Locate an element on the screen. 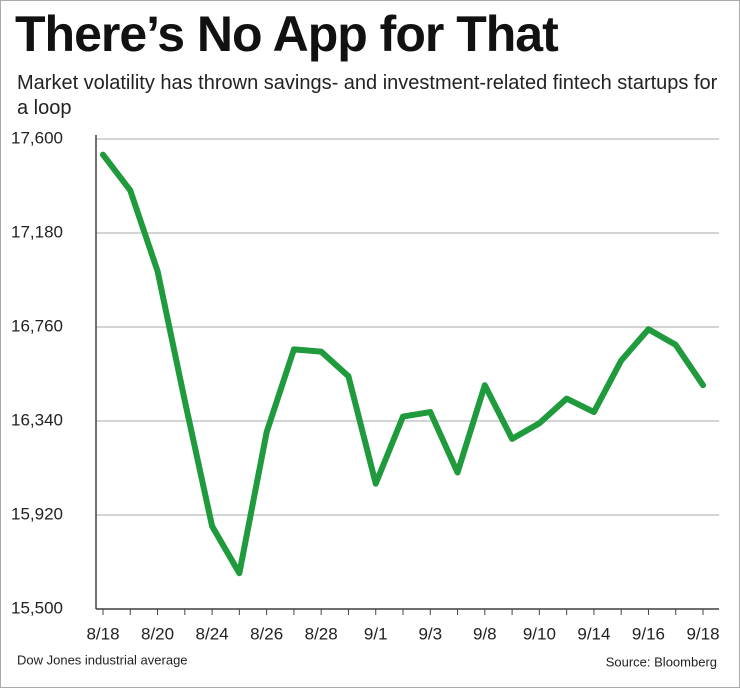  y-tick-label: 17,600 is located at coordinates (37, 137).